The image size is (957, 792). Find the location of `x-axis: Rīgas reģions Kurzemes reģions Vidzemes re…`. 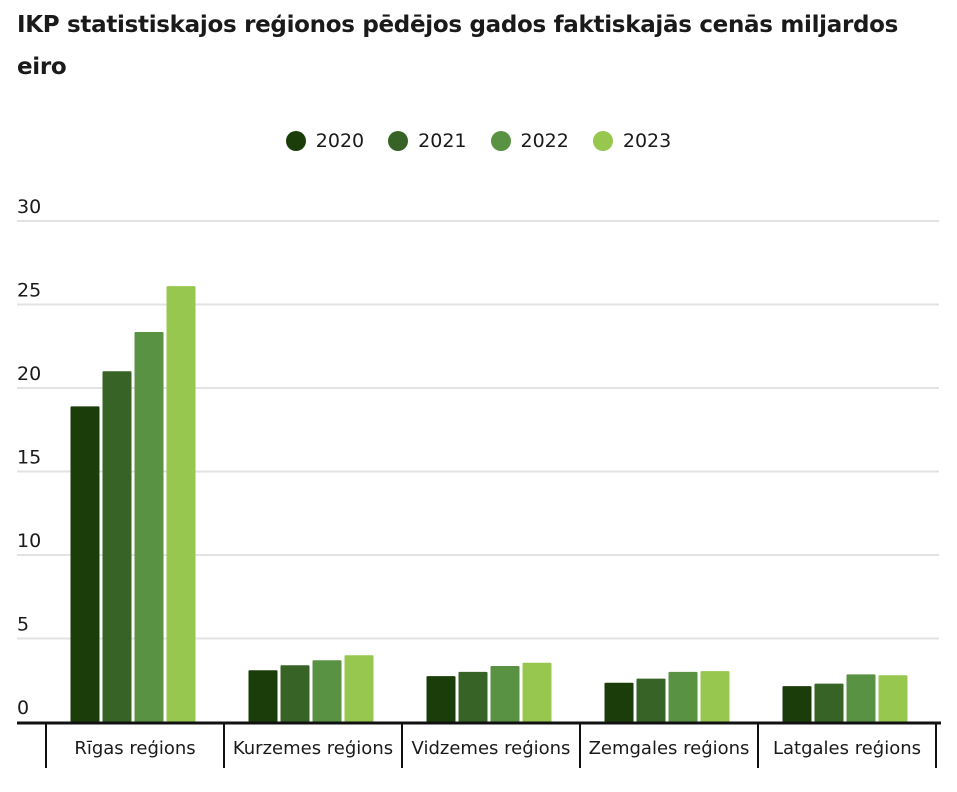

x-axis: Rīgas reģions Kurzemes reģions Vidzemes re… is located at coordinates (479, 744).